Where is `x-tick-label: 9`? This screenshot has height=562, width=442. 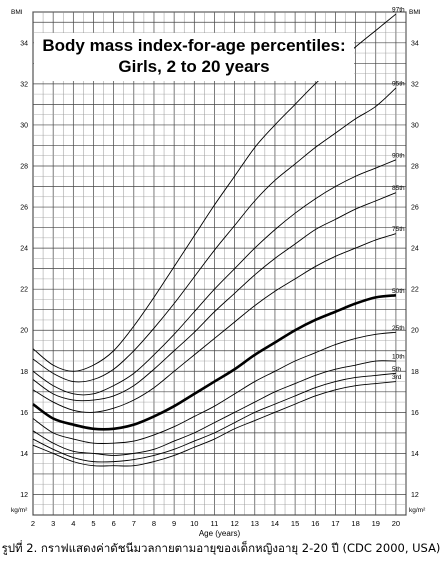 x-tick-label: 9 is located at coordinates (174, 523).